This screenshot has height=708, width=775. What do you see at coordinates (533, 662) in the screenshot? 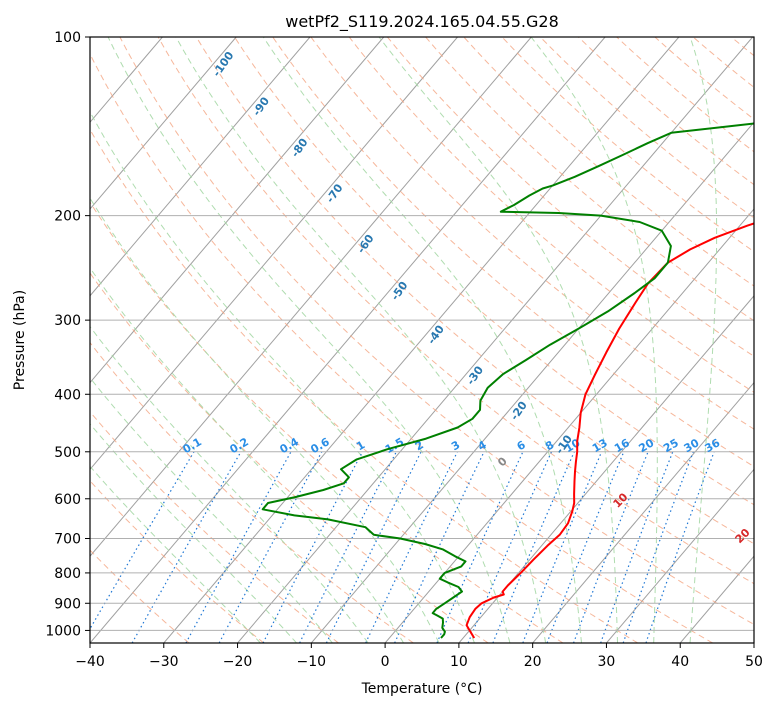
I see `x-tick-label: 20` at bounding box center [533, 662].